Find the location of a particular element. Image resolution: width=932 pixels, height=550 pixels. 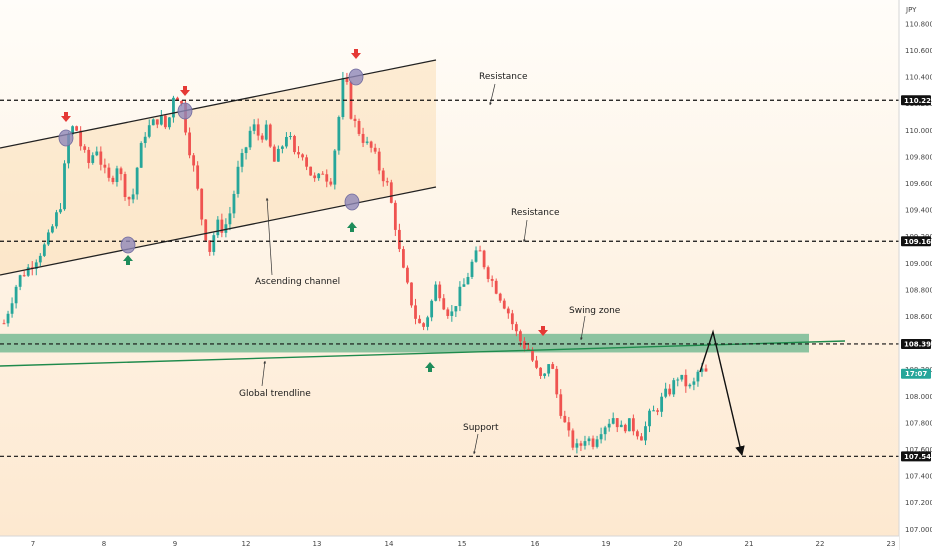

level-tag-text: 107.549 is located at coordinates (918, 457).